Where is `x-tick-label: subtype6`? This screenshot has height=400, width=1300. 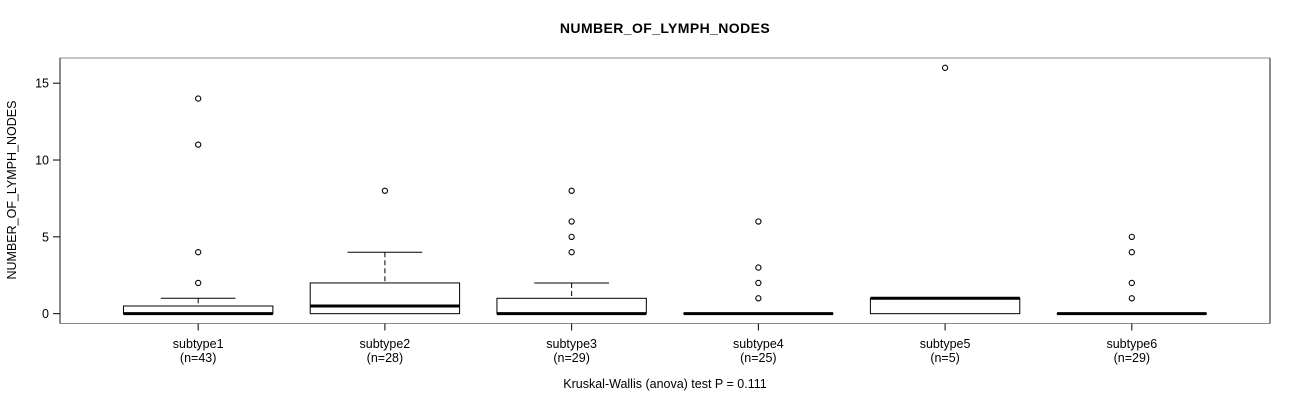 x-tick-label: subtype6 is located at coordinates (1131, 344).